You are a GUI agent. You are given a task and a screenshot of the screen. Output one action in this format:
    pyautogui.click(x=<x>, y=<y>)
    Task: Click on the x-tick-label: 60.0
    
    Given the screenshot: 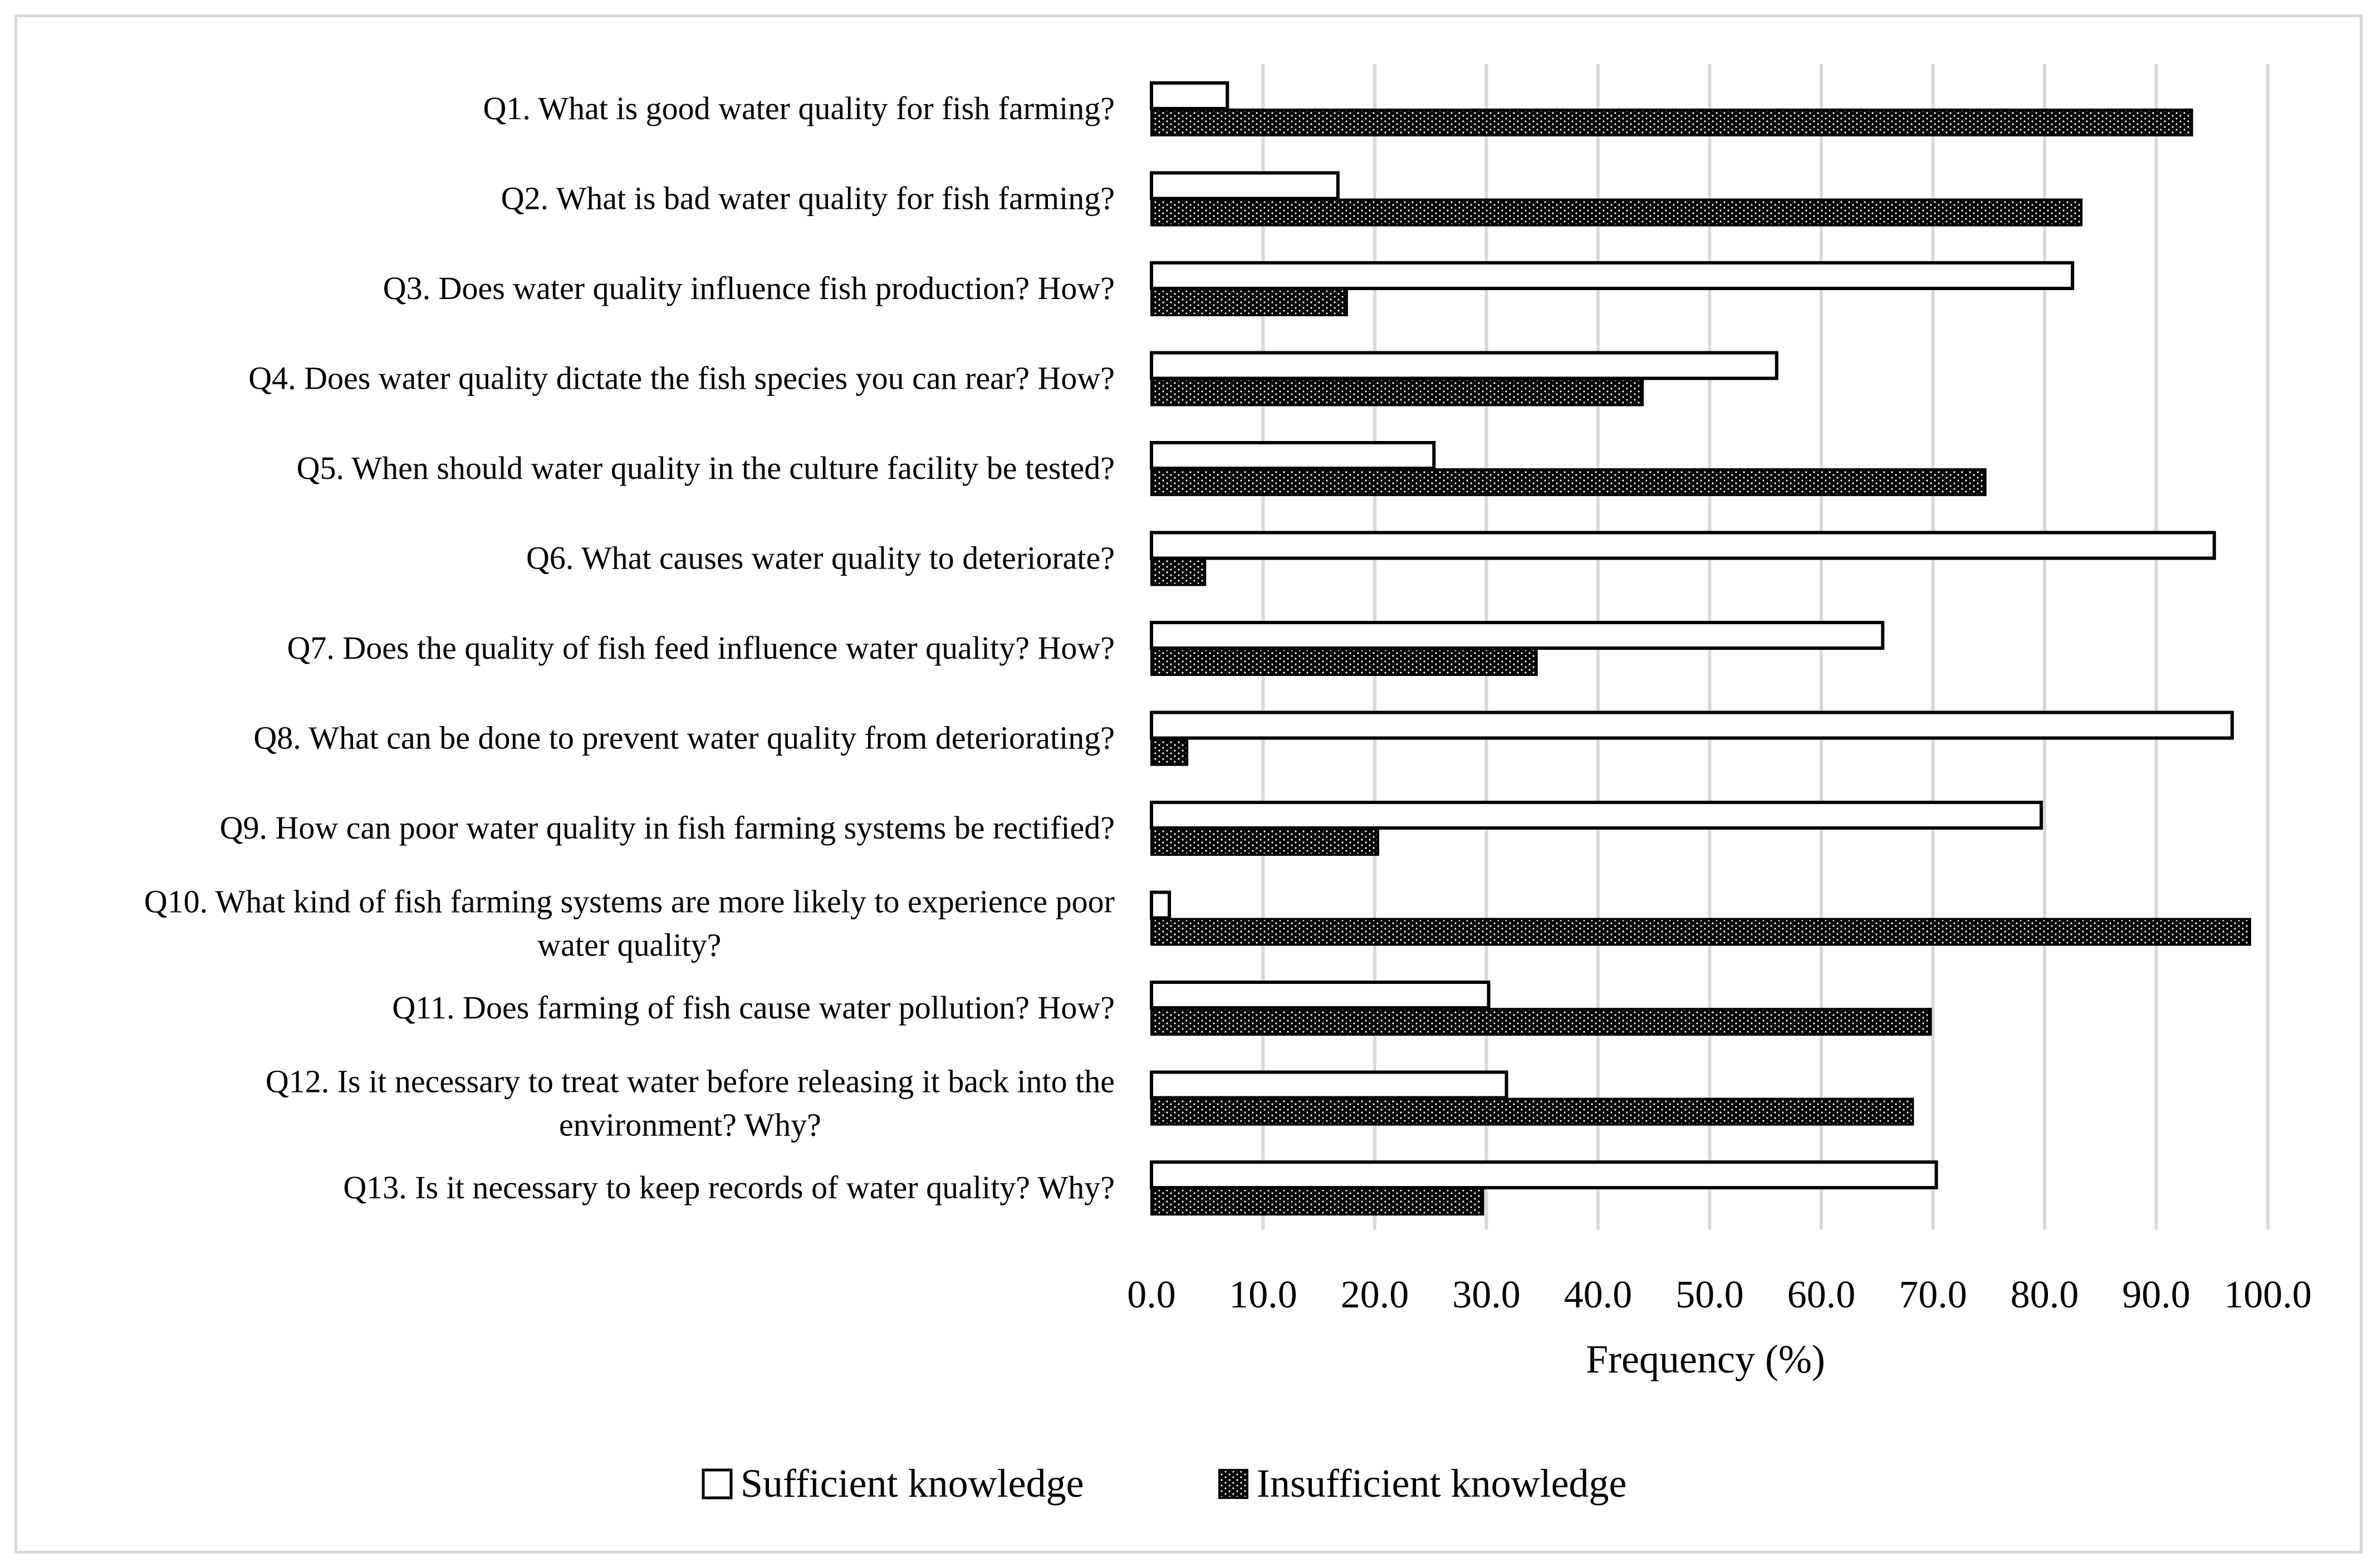 What is the action you would take?
    pyautogui.click(x=1821, y=1294)
    